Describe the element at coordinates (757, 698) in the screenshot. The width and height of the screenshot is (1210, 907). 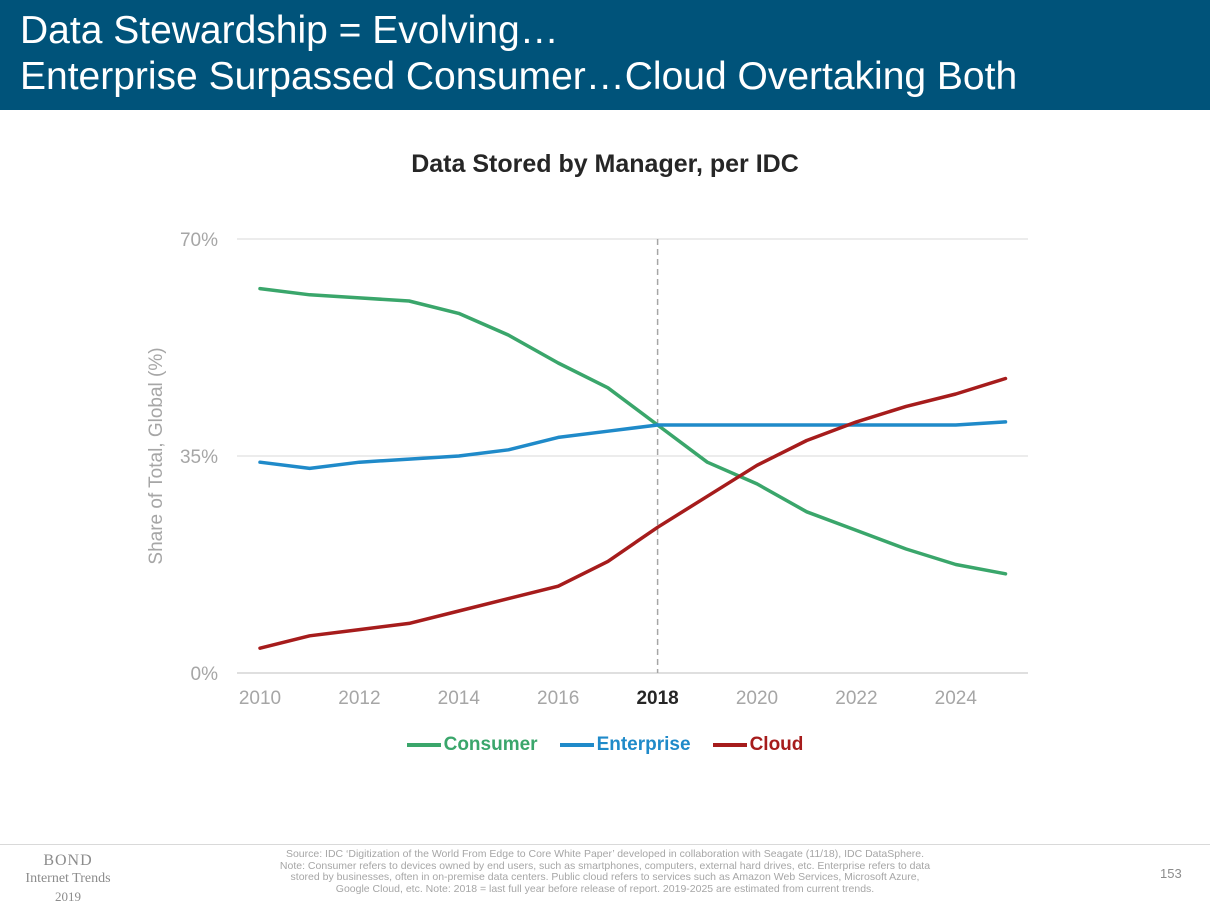
I see `x-tick-label: 2020` at that location.